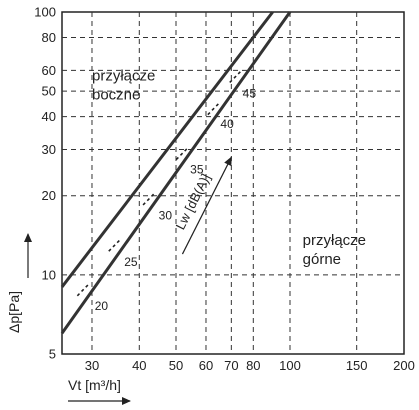  I want to click on noise-mark-label: 40, so click(227, 124).